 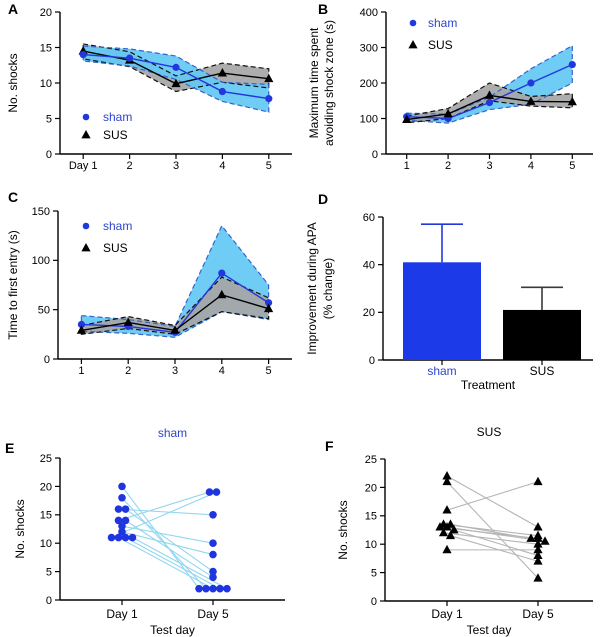 I want to click on y-tick-label: 40, so click(x=369, y=266).